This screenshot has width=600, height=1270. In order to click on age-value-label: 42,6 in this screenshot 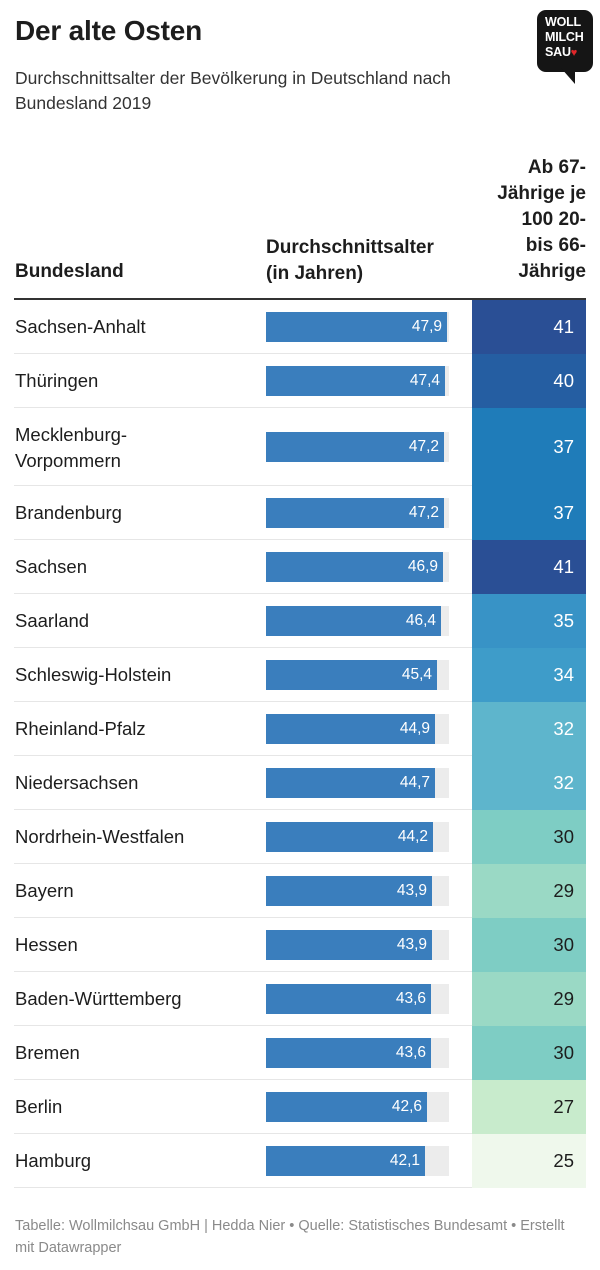, I will do `click(406, 1106)`.